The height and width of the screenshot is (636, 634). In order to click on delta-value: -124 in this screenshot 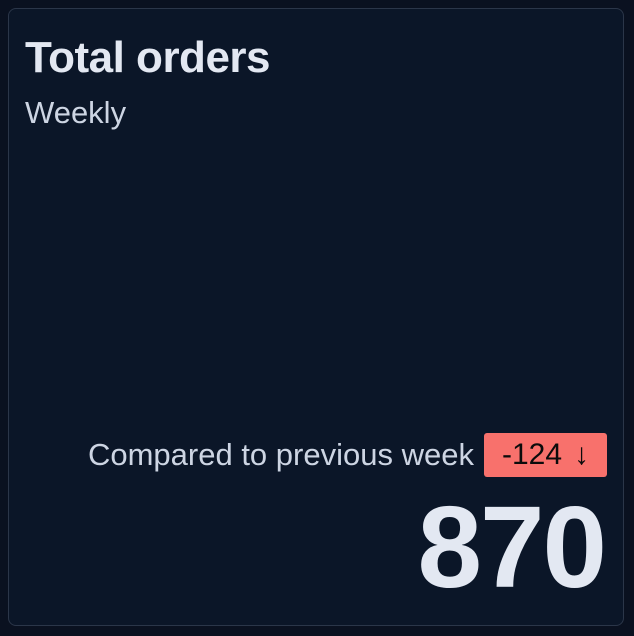, I will do `click(531, 454)`.